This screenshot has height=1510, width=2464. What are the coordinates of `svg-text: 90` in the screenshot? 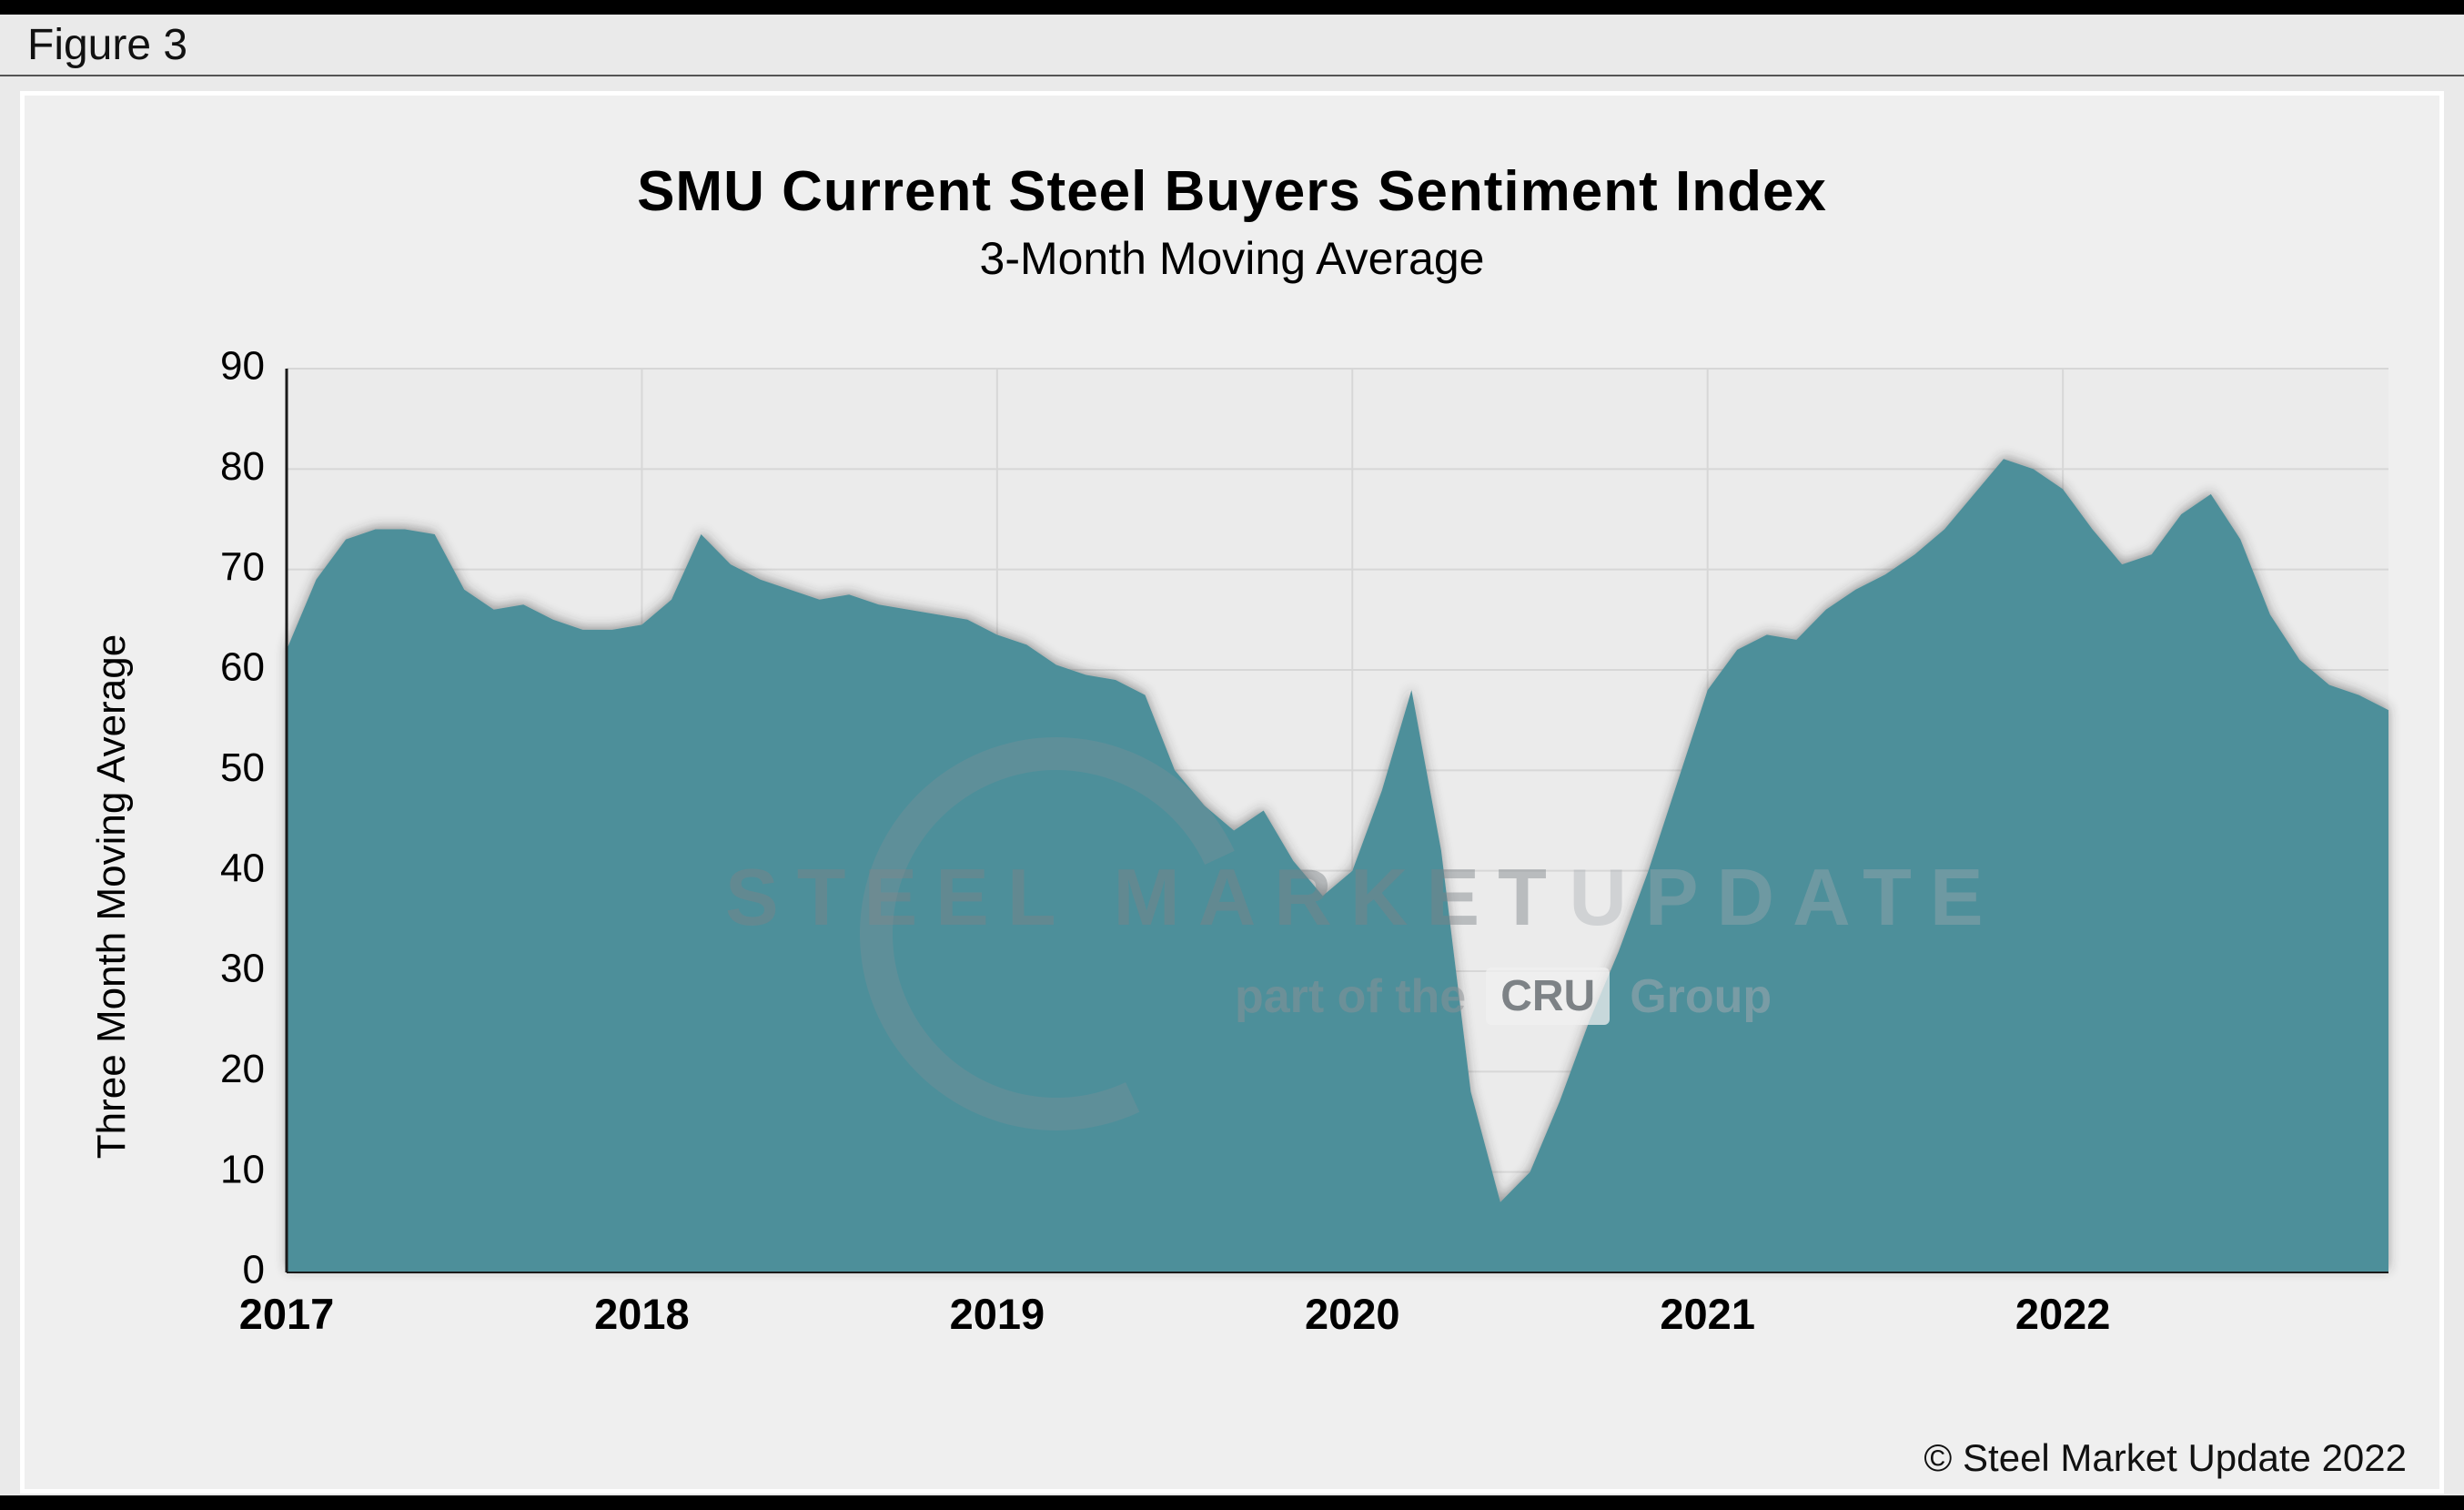 It's located at (242, 367).